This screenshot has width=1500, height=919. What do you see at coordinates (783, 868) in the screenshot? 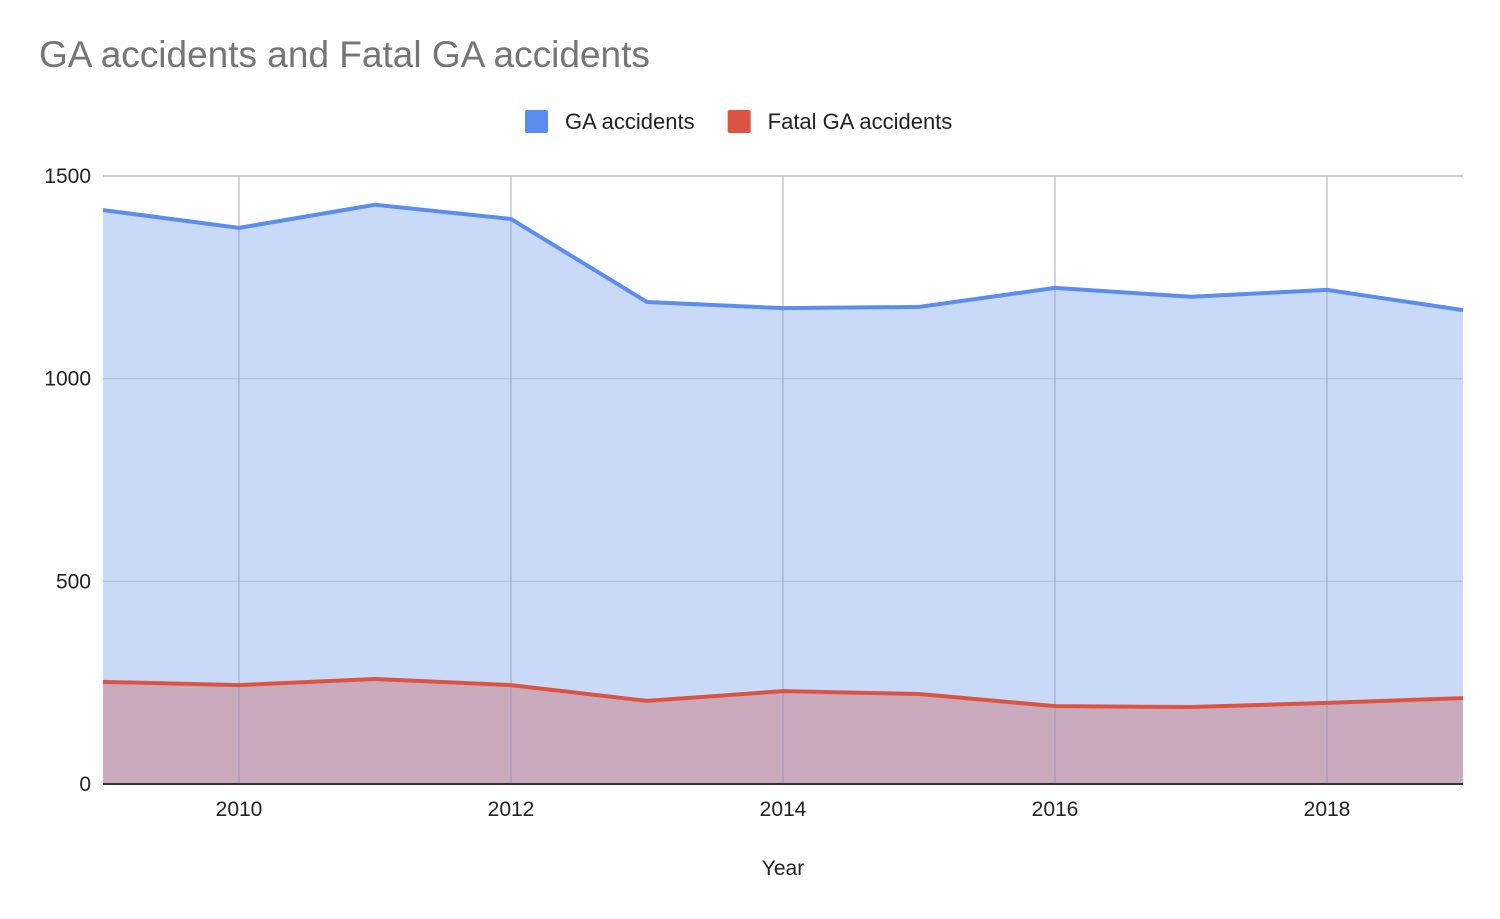
I see `x-axis-title: Year` at bounding box center [783, 868].